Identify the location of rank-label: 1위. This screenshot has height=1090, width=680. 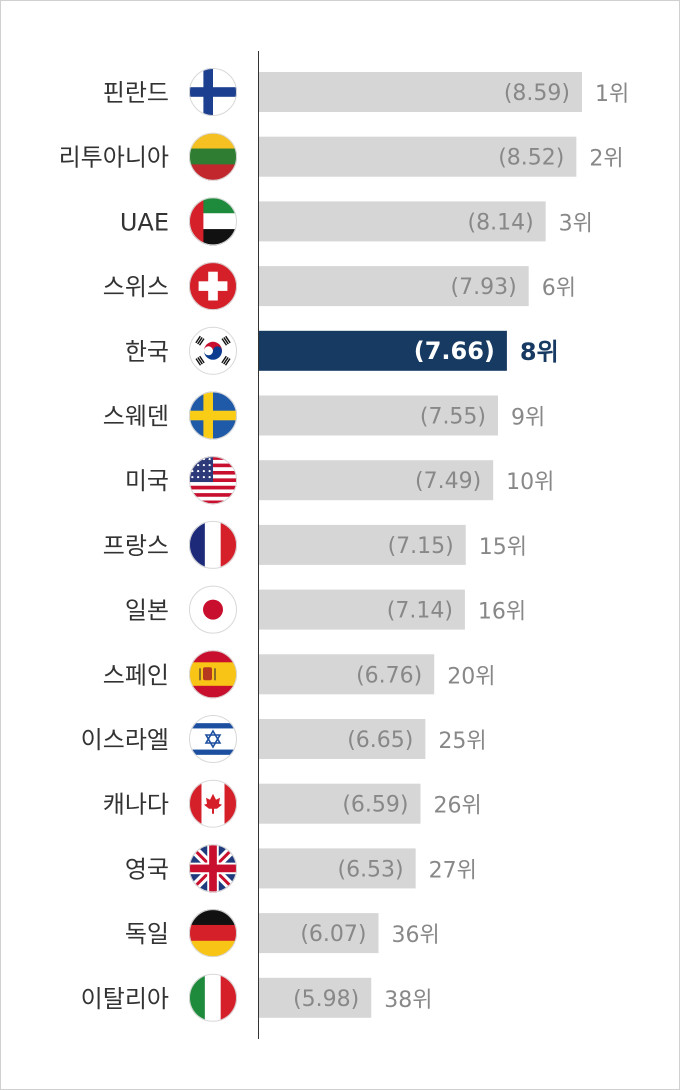
(612, 94).